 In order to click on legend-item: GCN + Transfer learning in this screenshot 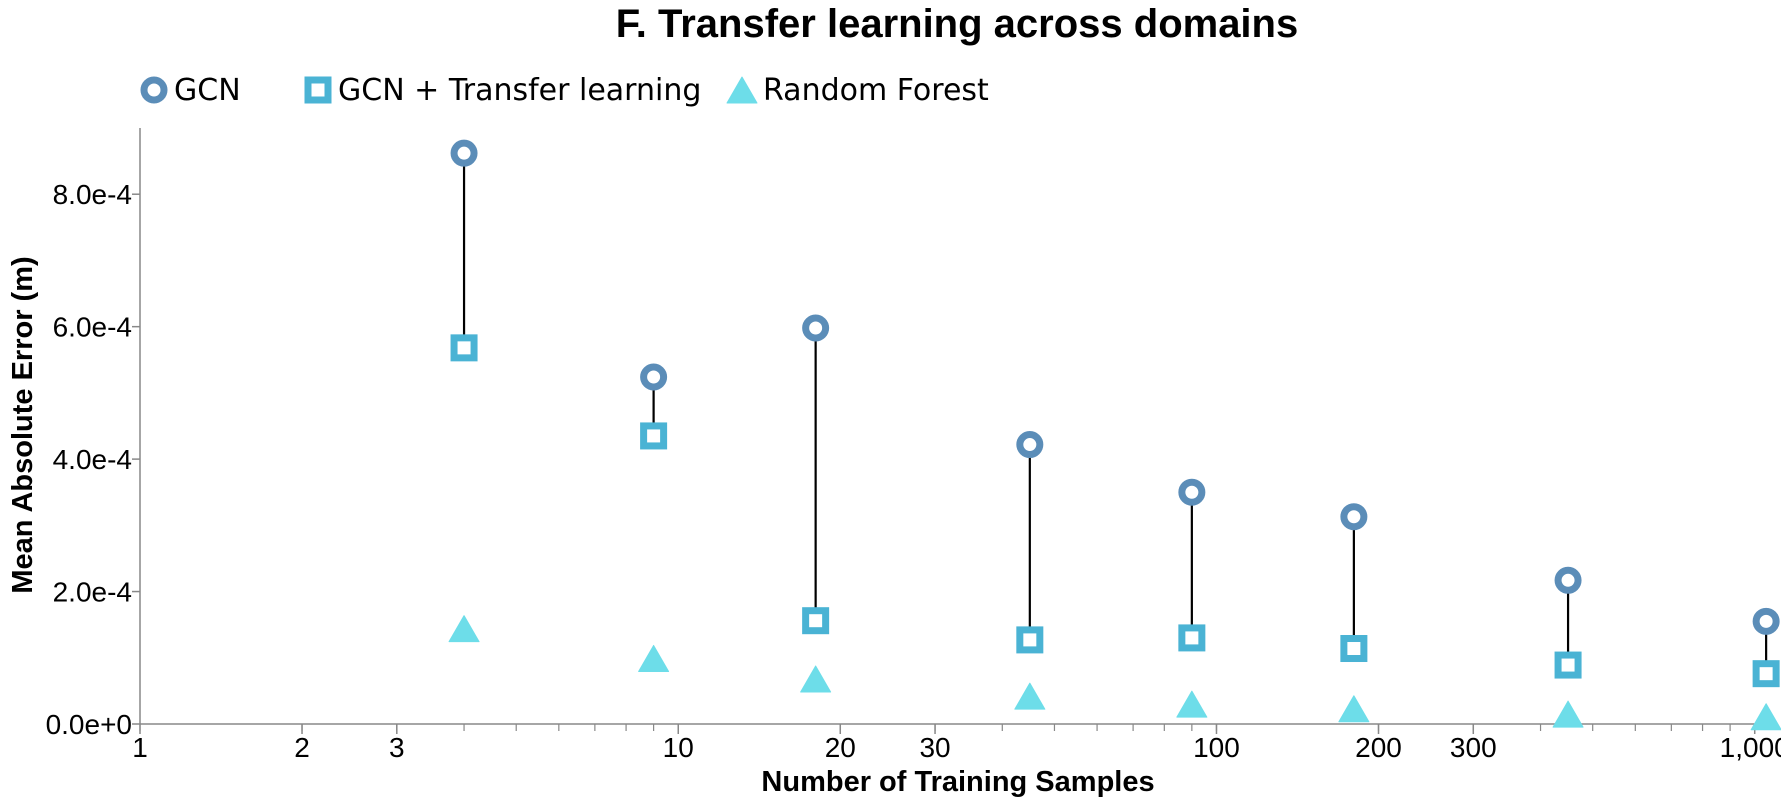, I will do `click(502, 90)`.